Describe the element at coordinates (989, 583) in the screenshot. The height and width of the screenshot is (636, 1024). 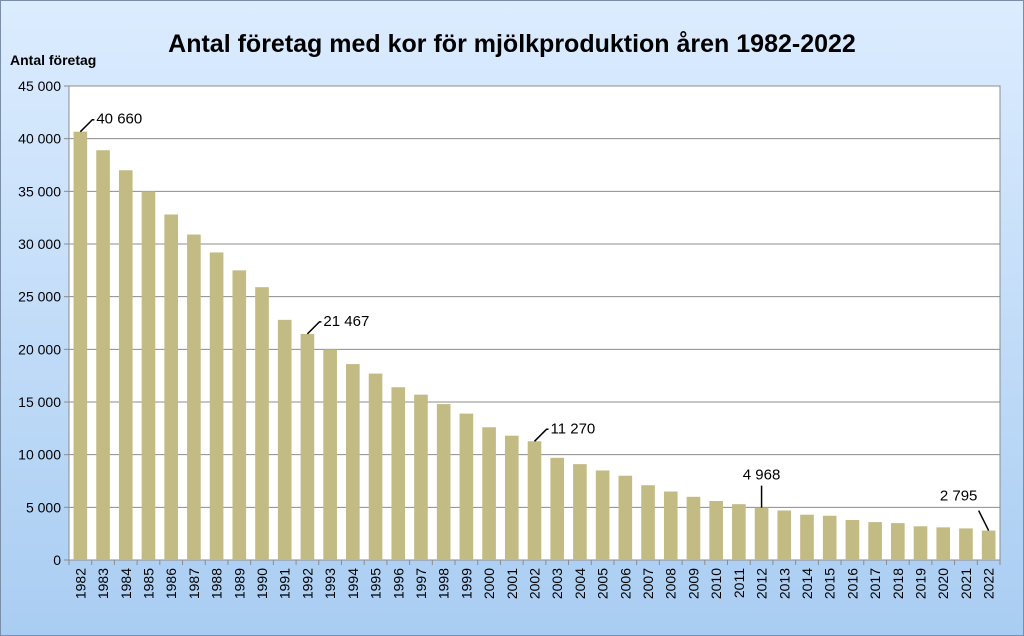
I see `x-tick-label: 2022` at that location.